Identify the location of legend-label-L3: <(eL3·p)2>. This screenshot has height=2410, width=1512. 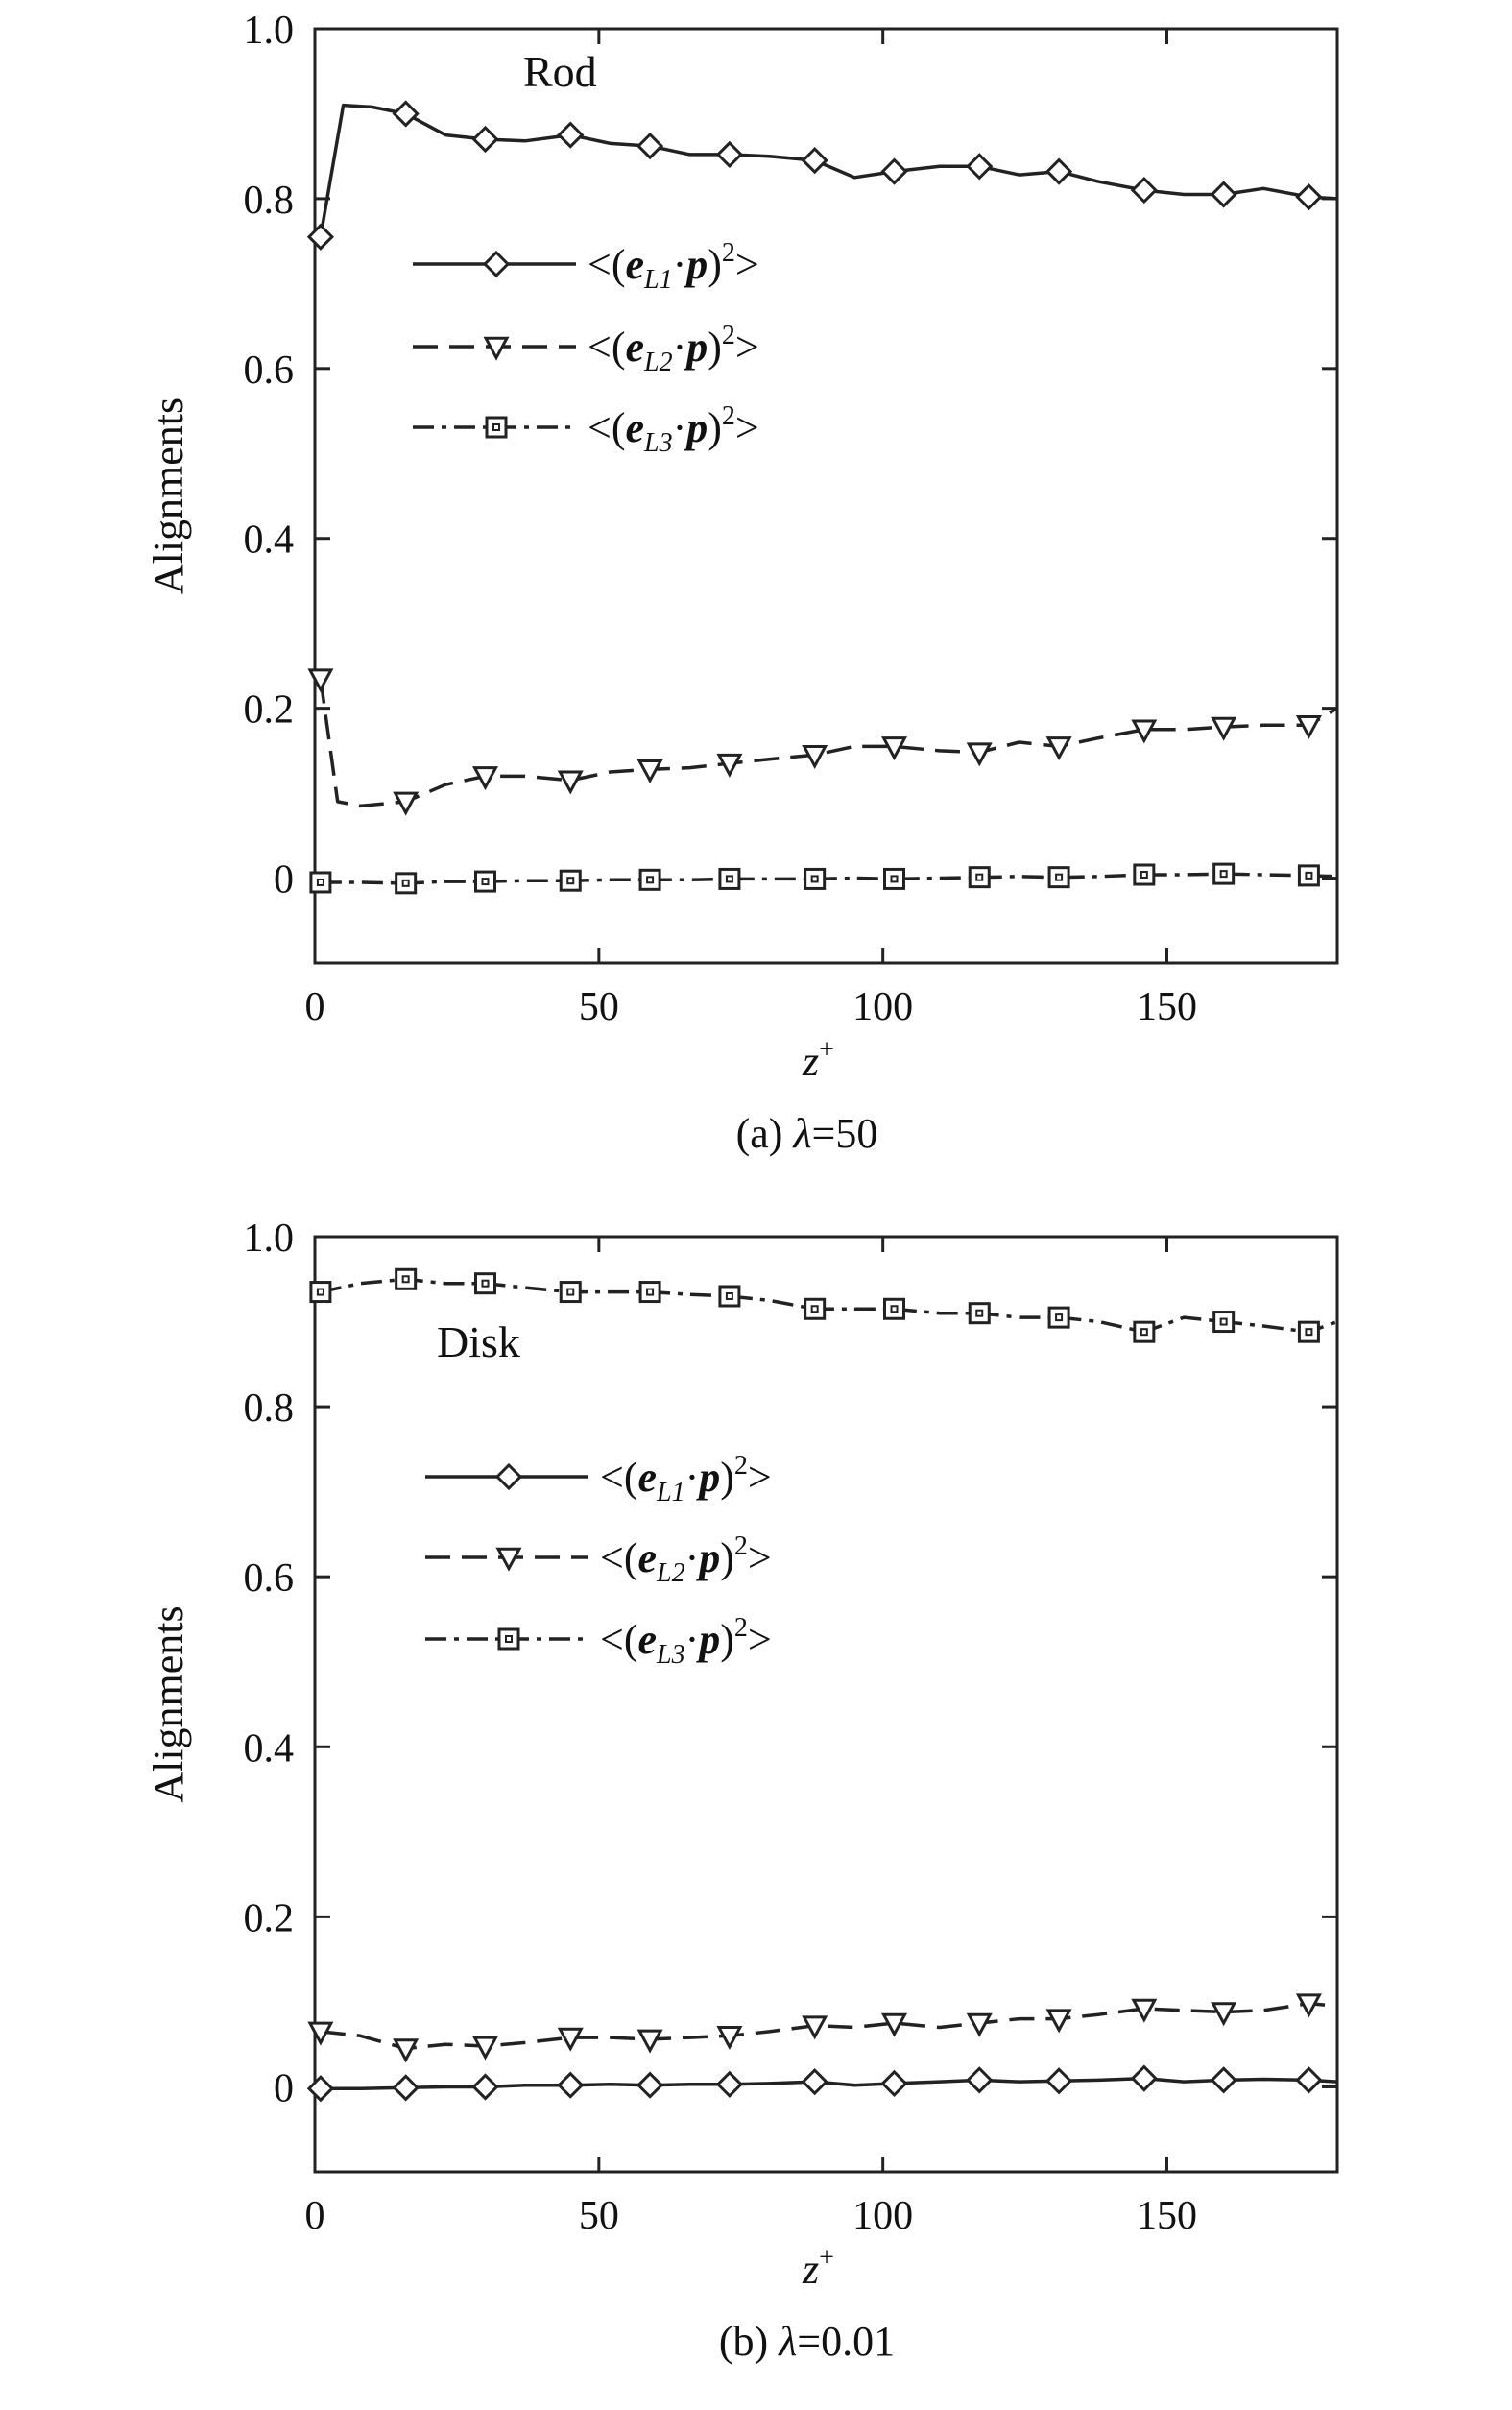
(673, 430).